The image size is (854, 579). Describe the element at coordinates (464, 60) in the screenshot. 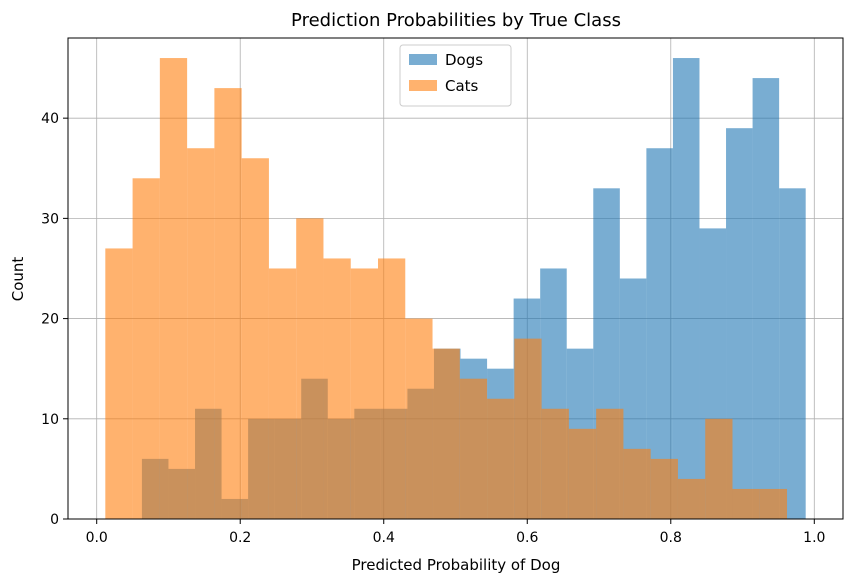

I see `legend-label-dogs: Dogs` at that location.